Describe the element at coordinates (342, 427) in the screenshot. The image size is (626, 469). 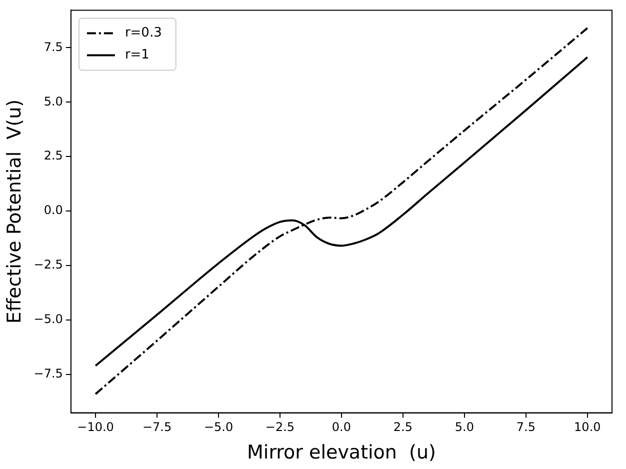
I see `x-tick-label: 0.0` at that location.